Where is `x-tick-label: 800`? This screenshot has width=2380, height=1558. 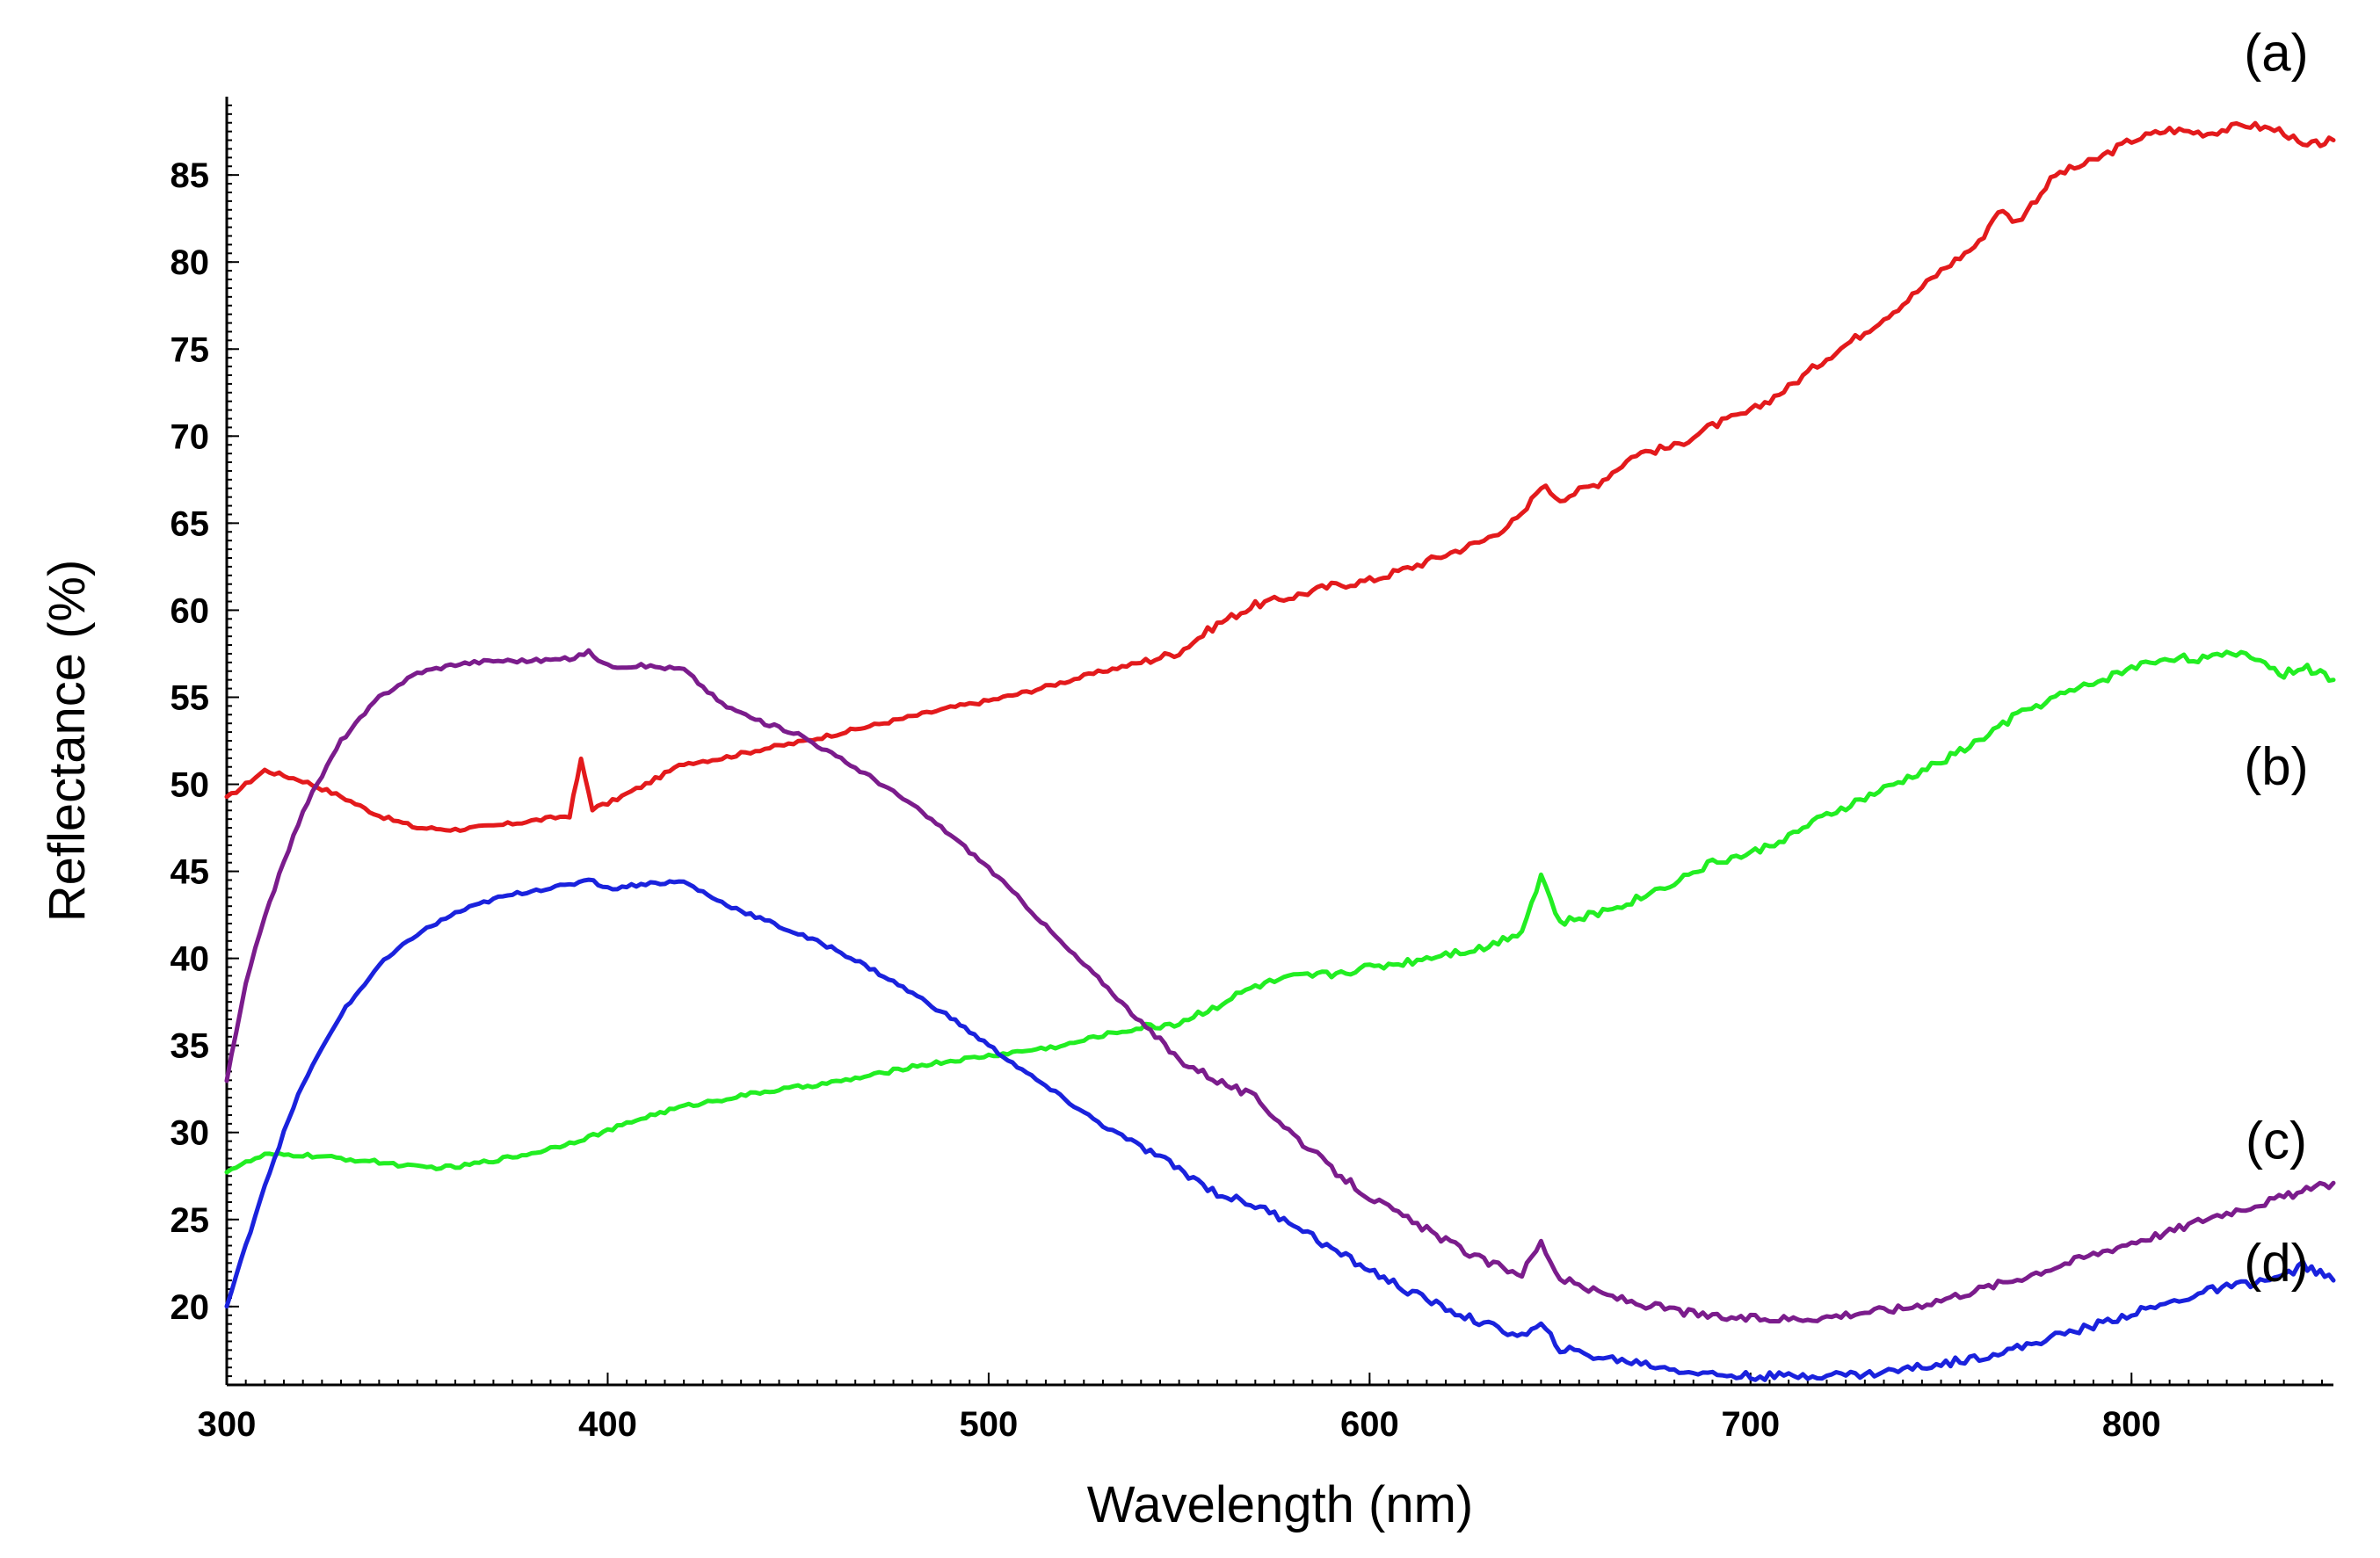
x-tick-label: 800 is located at coordinates (2131, 1424).